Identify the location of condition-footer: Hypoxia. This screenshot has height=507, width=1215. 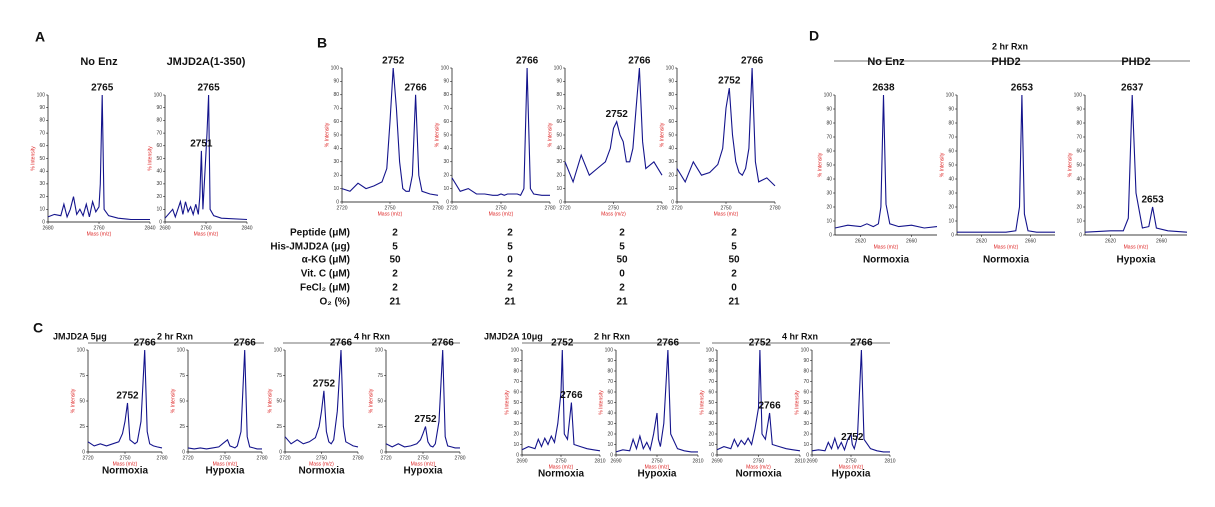
(423, 471).